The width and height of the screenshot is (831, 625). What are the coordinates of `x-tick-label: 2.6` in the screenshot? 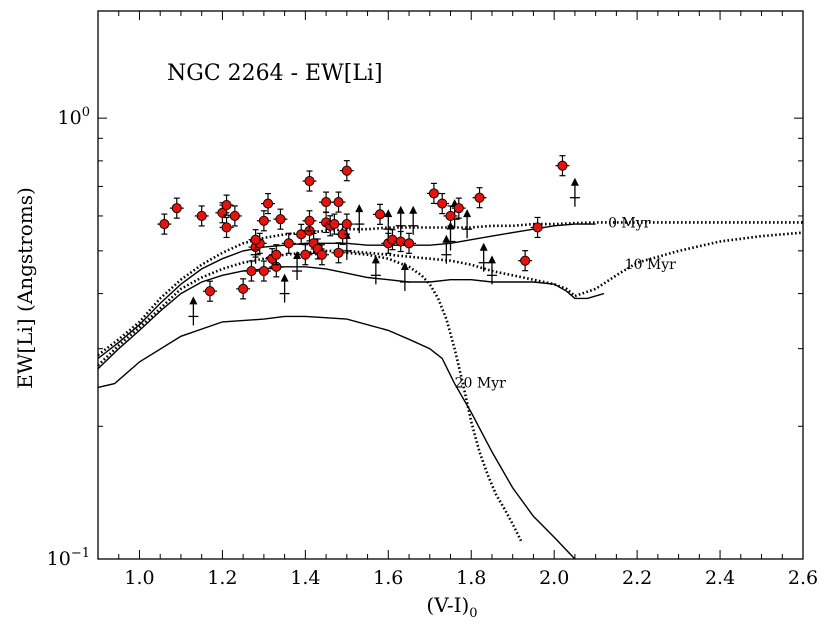 It's located at (803, 578).